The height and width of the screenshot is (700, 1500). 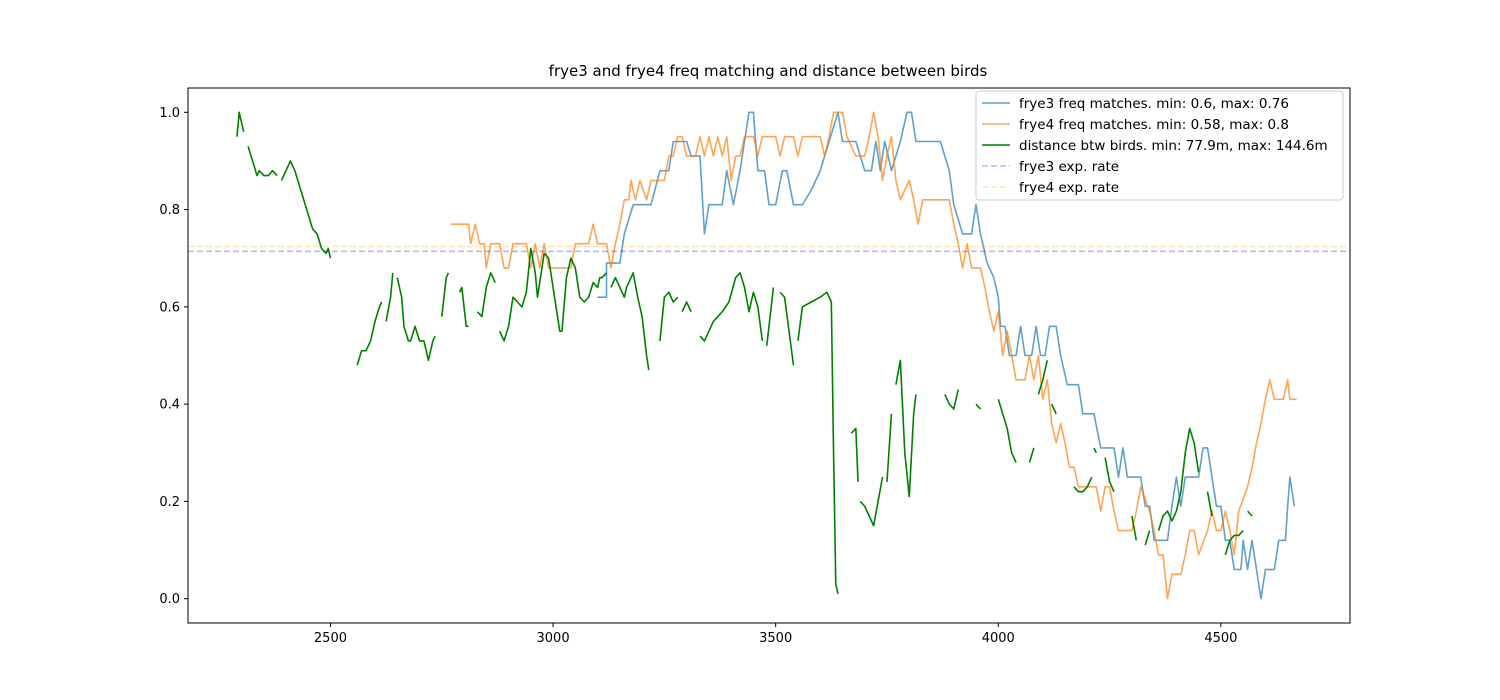 I want to click on x-tick-label: 2500, so click(x=330, y=638).